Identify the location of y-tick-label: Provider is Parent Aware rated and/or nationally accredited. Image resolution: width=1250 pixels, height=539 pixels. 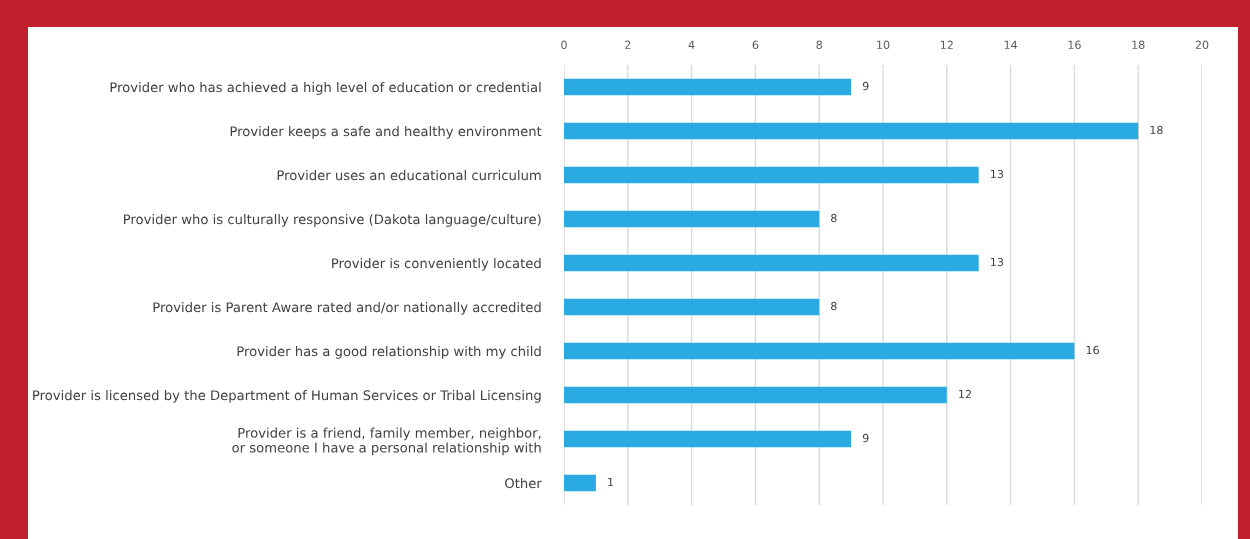
(347, 308).